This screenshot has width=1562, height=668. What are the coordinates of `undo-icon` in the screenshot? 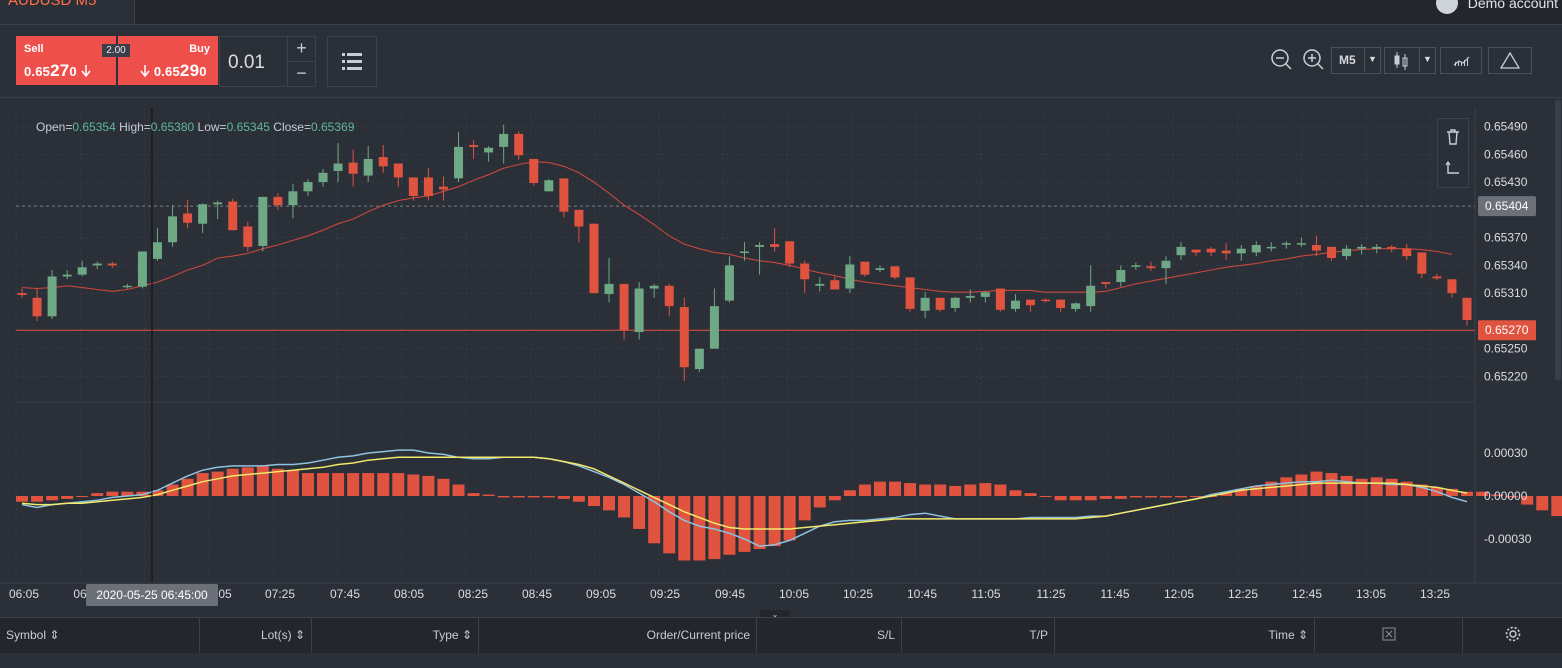 It's located at (1453, 170).